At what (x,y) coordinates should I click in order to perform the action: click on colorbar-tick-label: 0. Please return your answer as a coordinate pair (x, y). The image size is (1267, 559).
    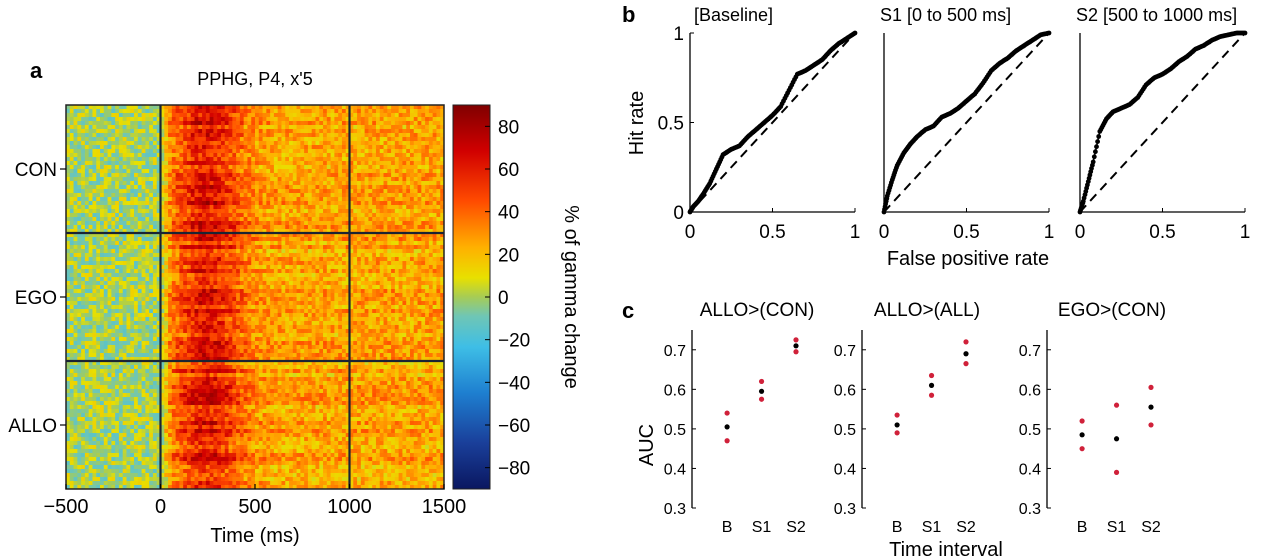
    Looking at the image, I should click on (503, 298).